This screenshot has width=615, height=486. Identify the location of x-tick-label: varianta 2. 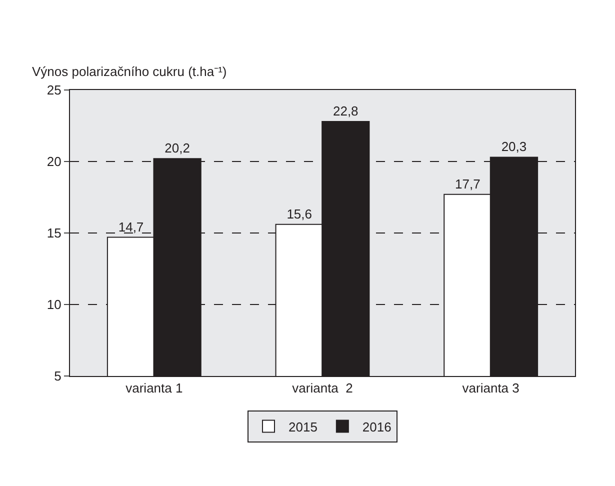
(322, 388).